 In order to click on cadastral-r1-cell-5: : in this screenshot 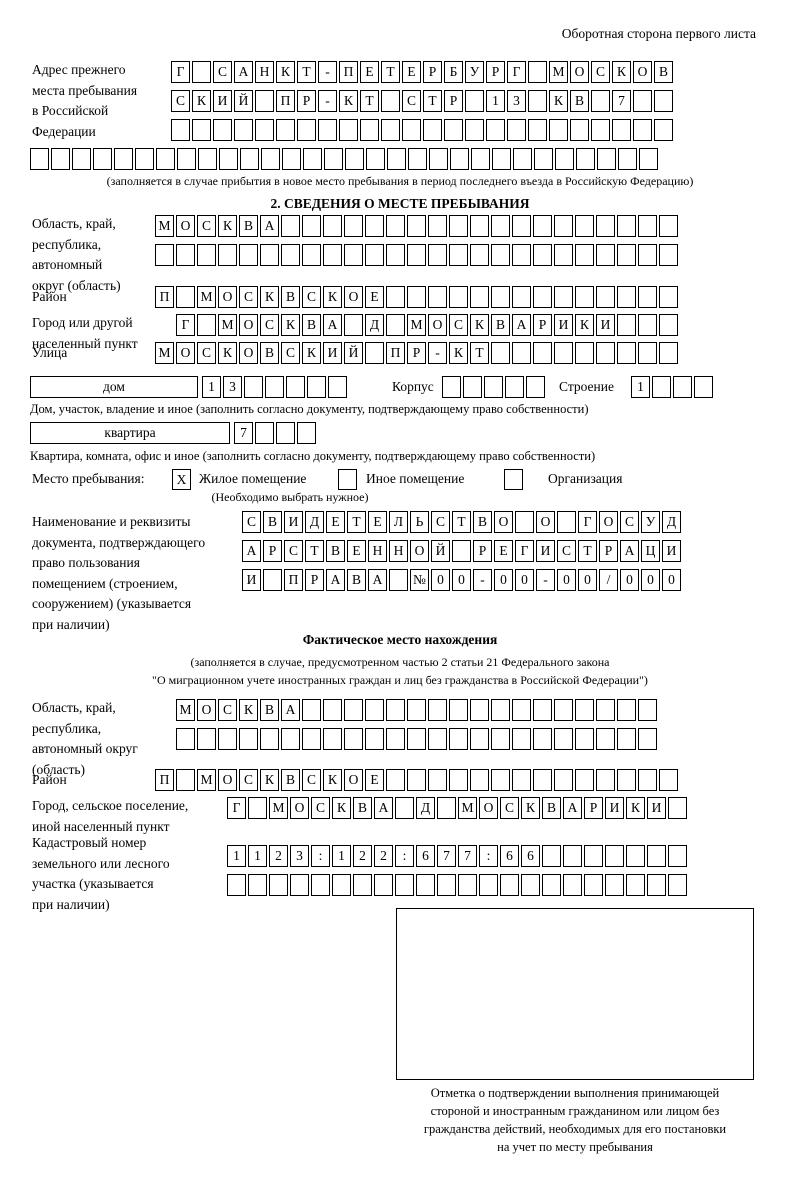, I will do `click(320, 856)`.